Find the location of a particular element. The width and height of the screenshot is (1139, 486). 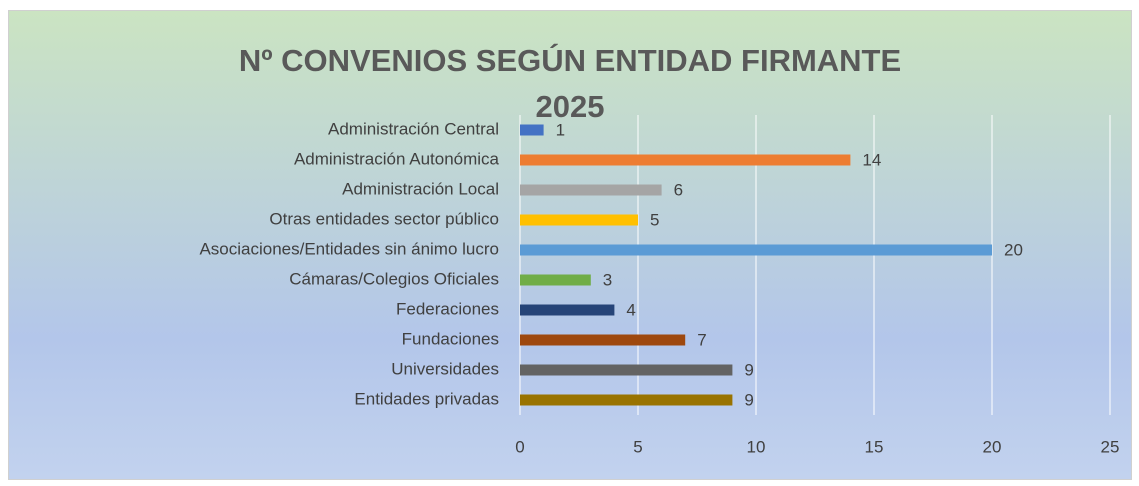

data-label: 1 is located at coordinates (560, 129).